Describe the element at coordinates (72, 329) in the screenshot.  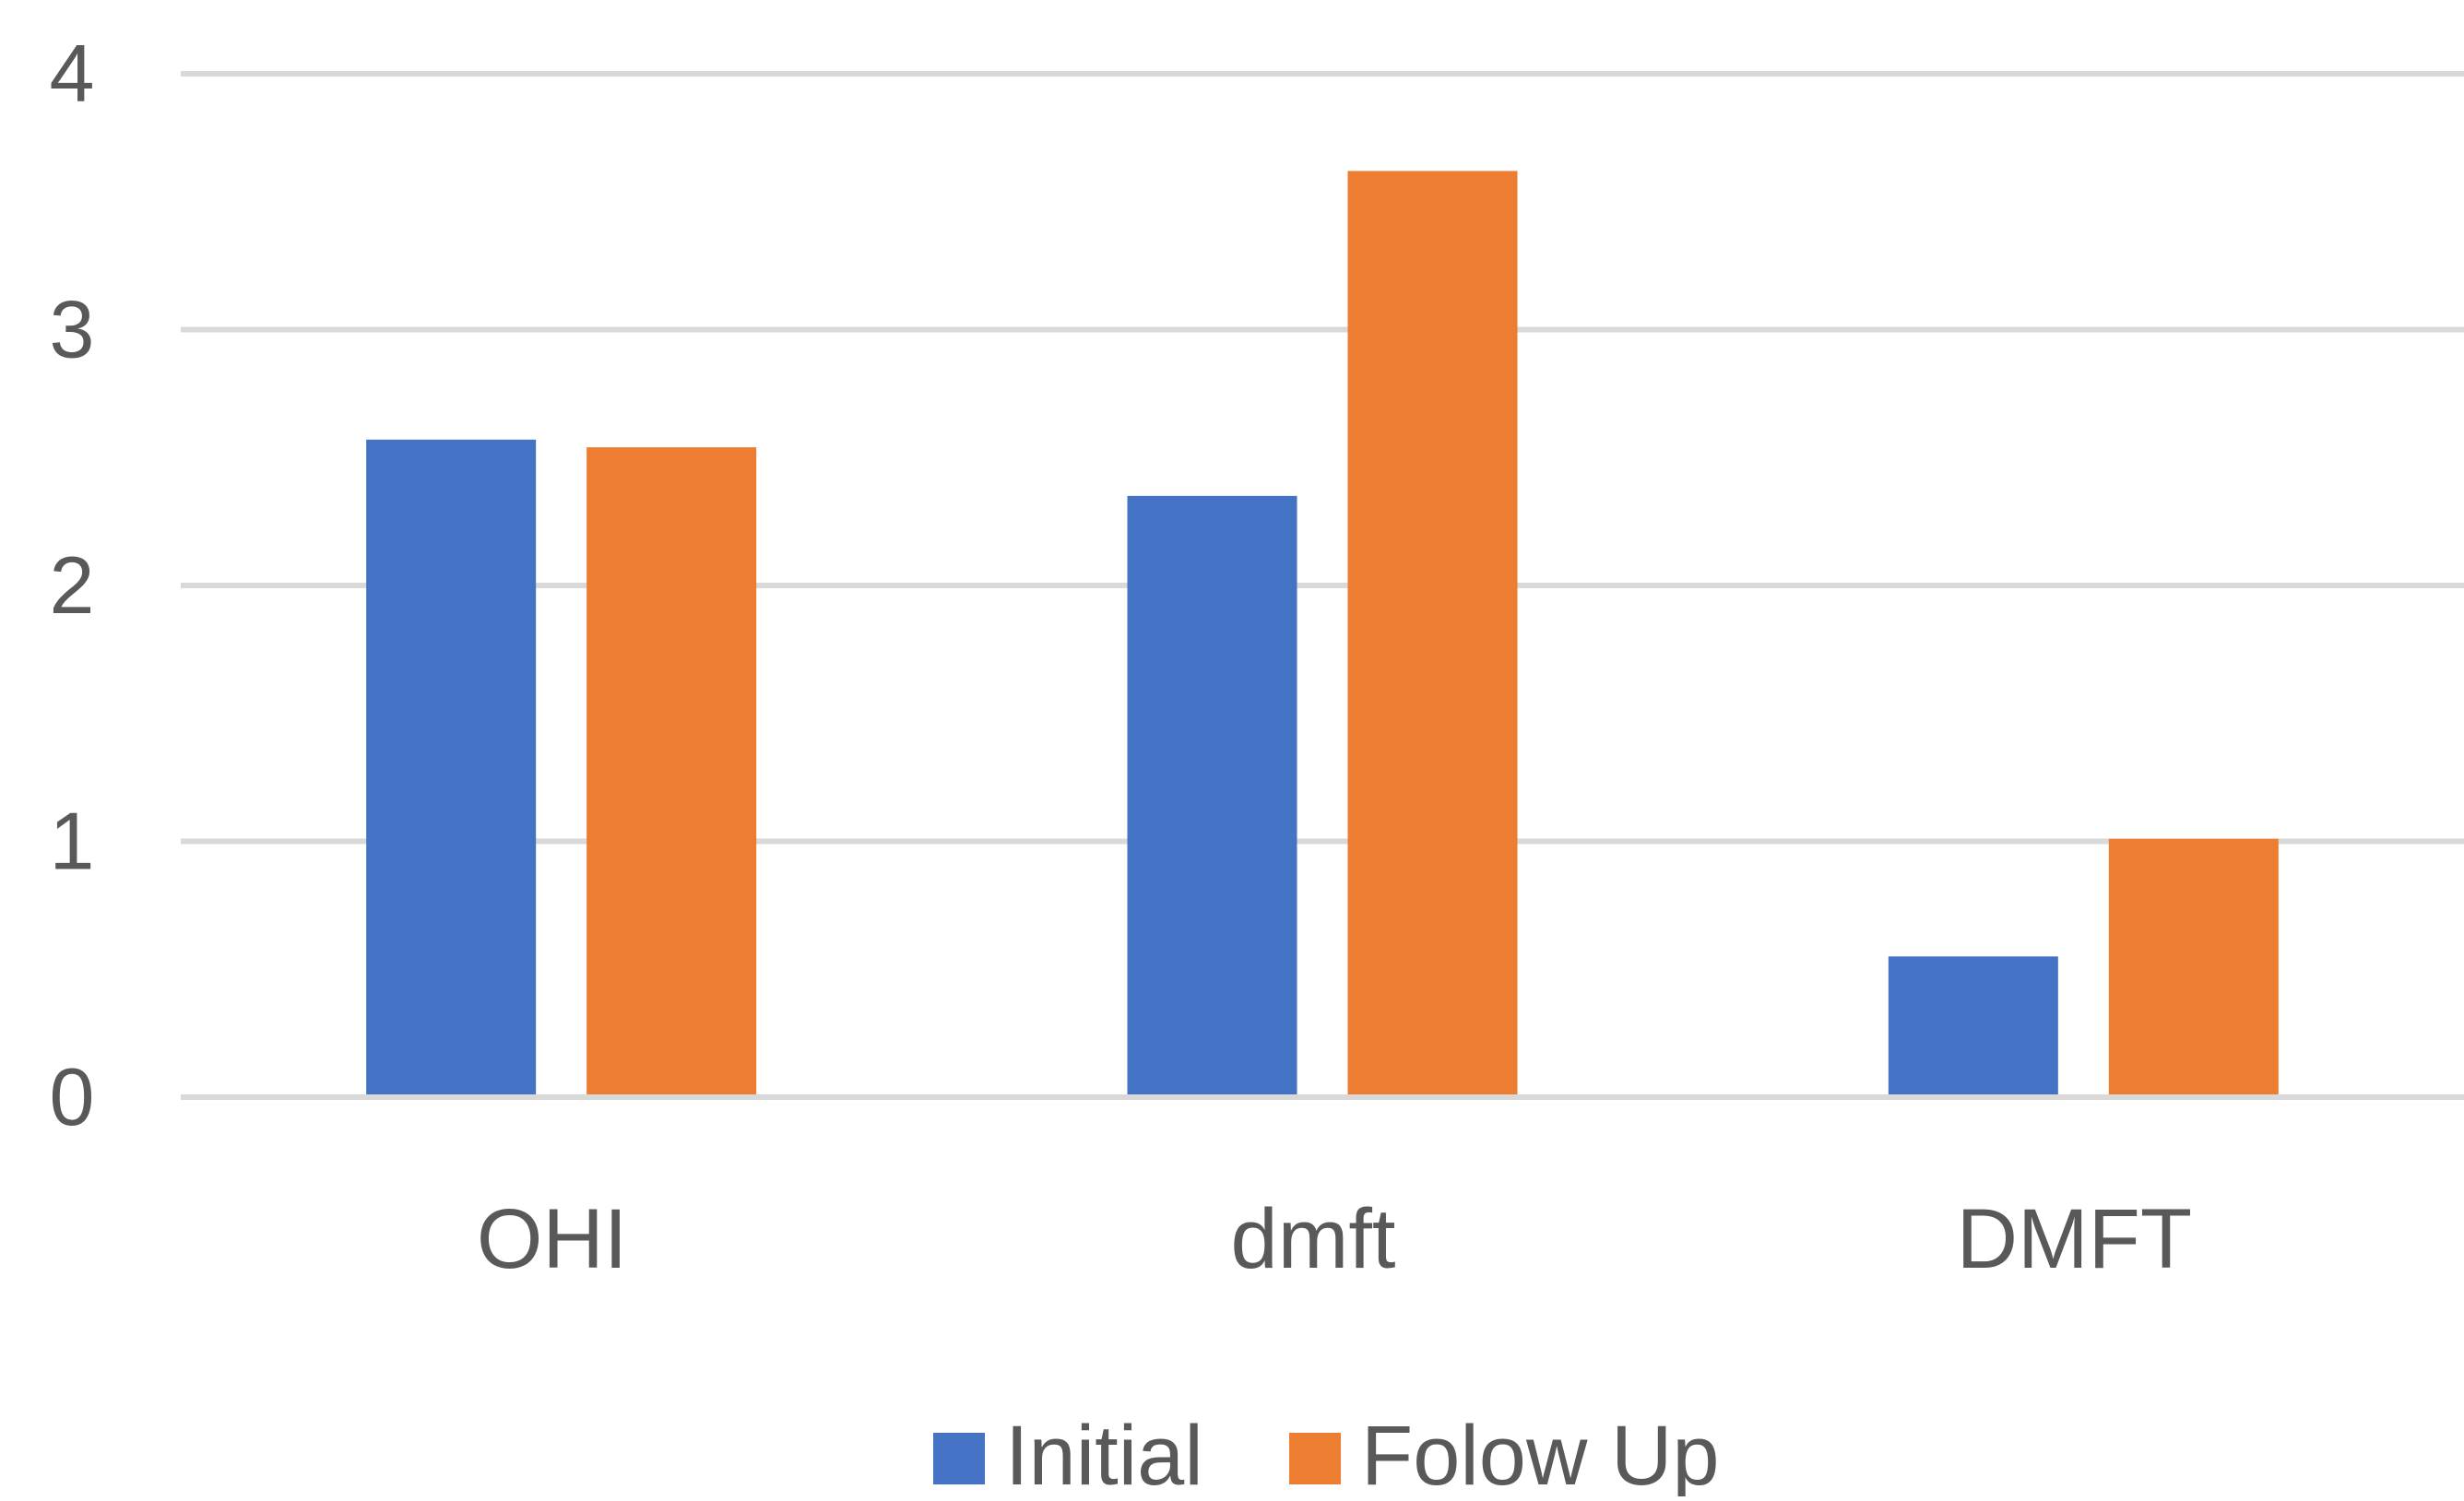
I see `y-tick-label: 3` at that location.